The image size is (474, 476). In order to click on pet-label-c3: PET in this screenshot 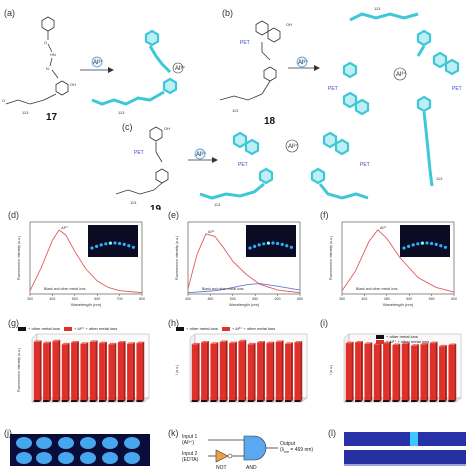, I will do `click(365, 165)`.